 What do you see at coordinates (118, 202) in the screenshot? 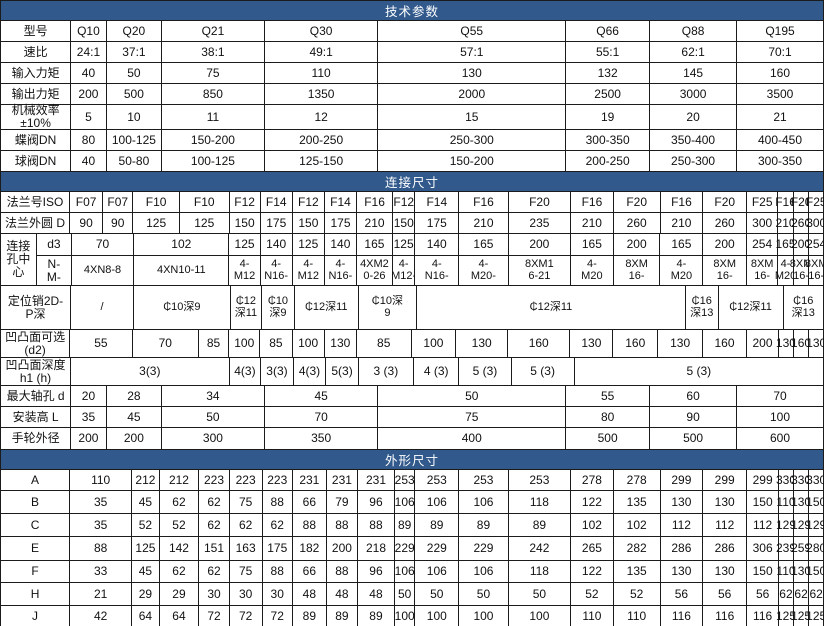
I see `cell: F07` at bounding box center [118, 202].